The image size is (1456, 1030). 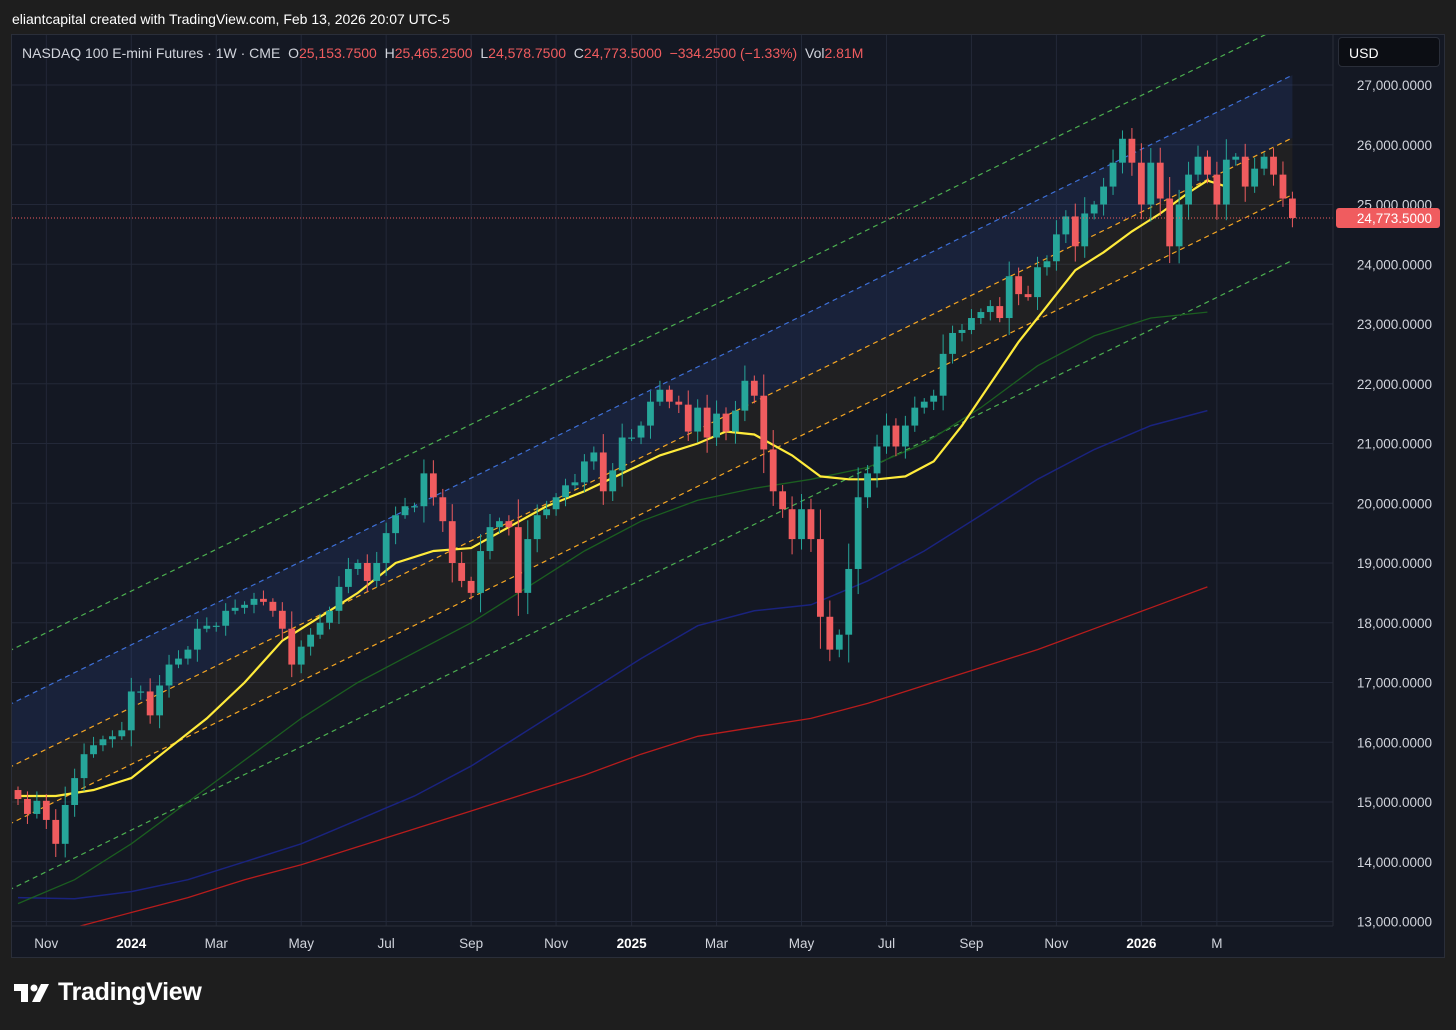 I want to click on open-label: O, so click(x=293, y=53).